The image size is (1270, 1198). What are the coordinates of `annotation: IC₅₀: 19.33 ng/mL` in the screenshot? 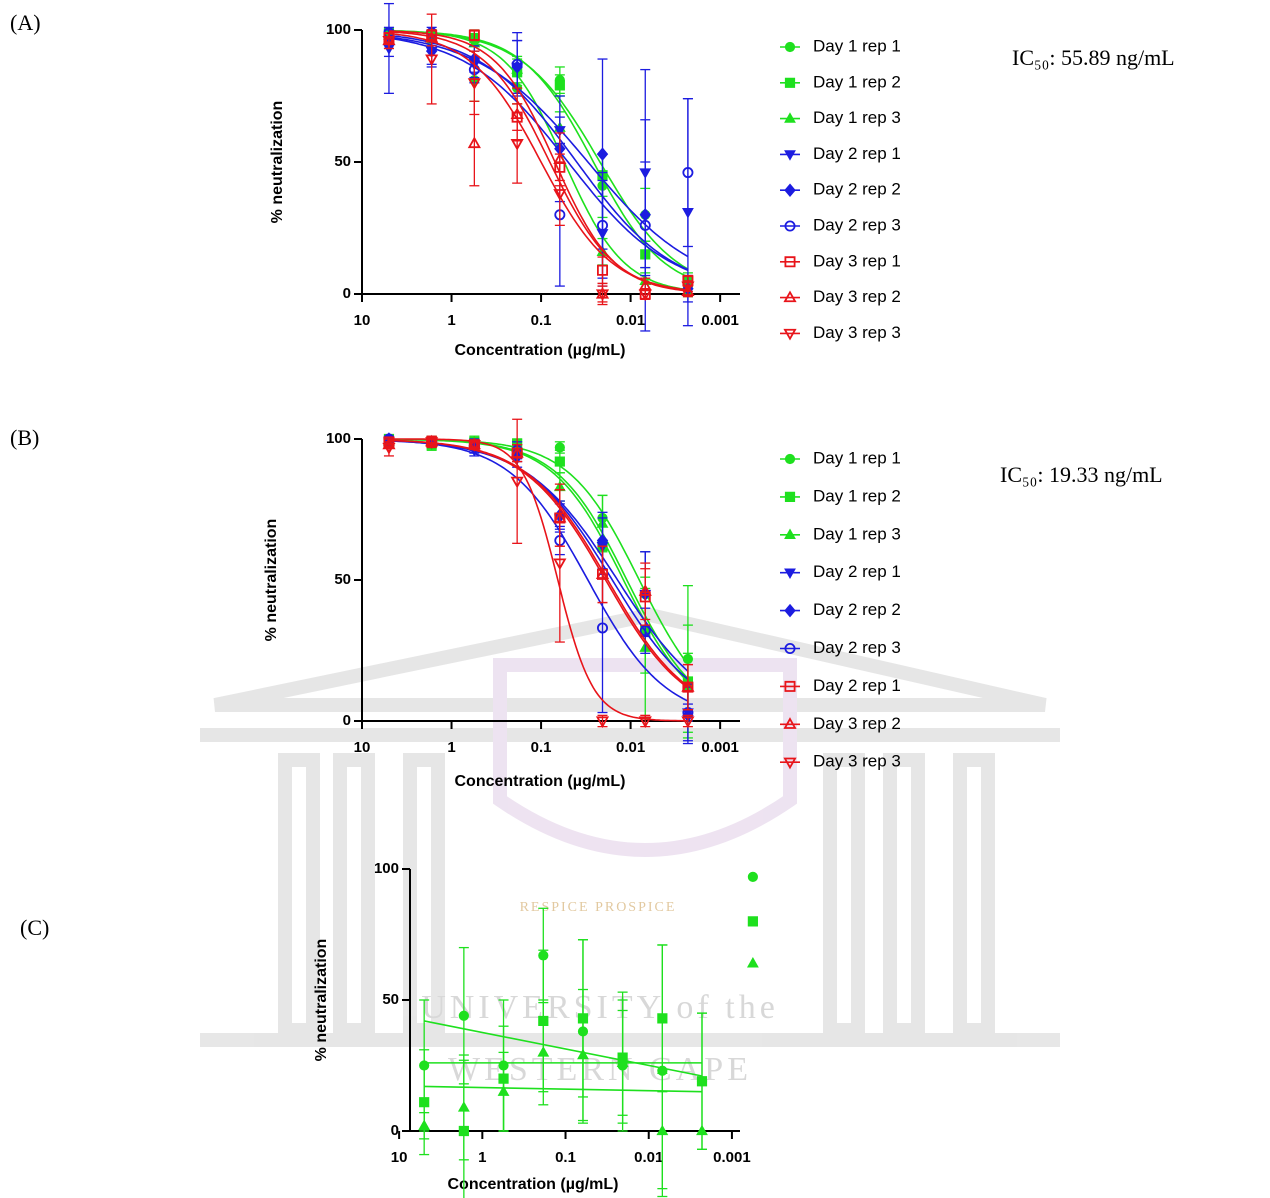 It's located at (1081, 474).